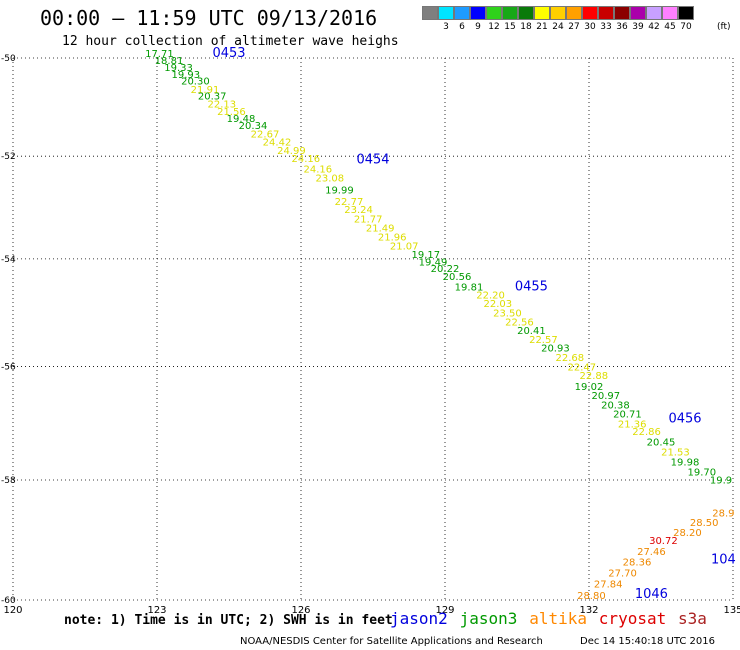 The image size is (740, 650). I want to click on wave-height-value: 22.13, so click(221, 105).